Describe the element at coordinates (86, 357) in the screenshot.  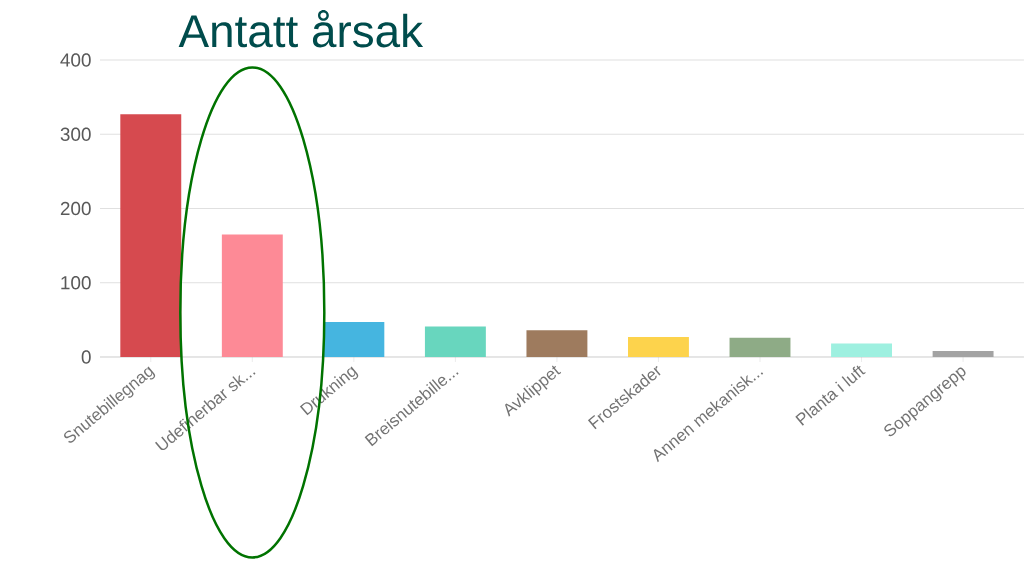
I see `y-tick-label: 0` at that location.